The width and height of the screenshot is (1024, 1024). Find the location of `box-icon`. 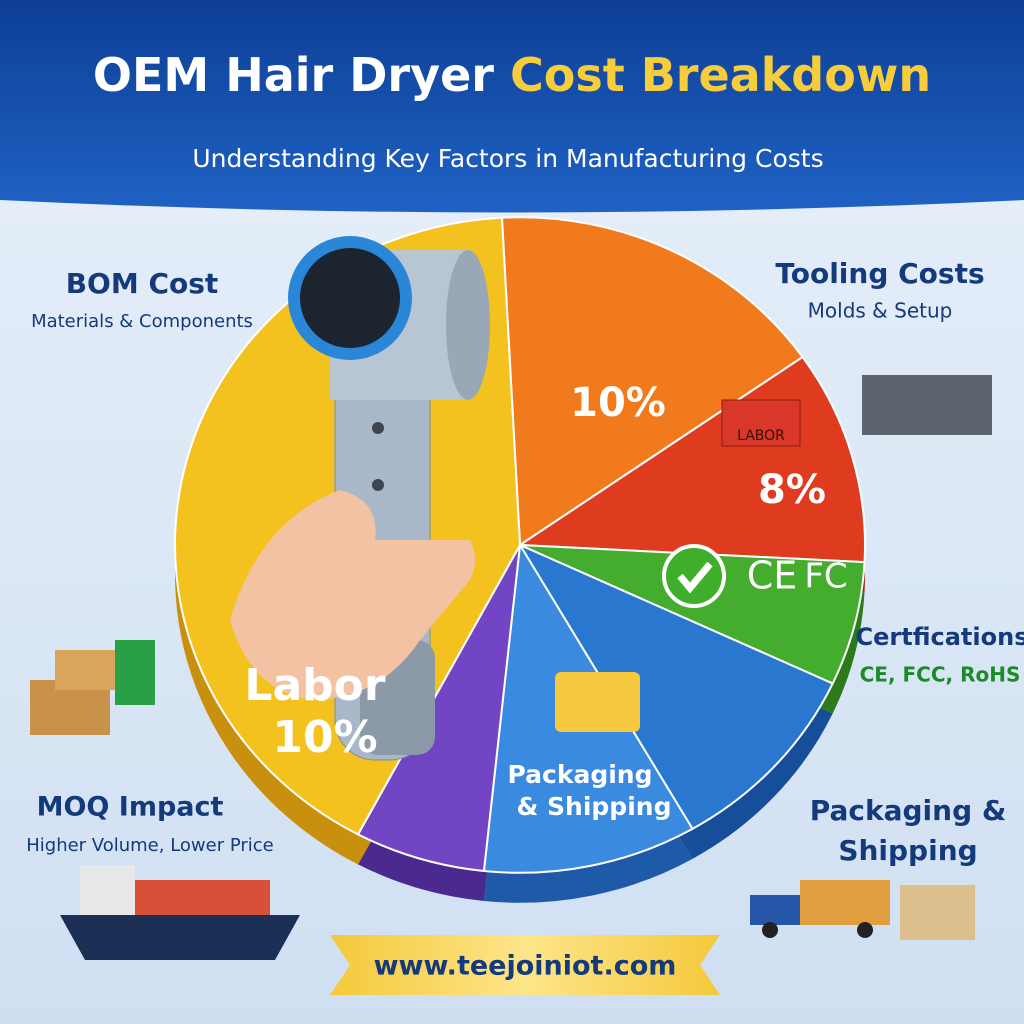

box-icon is located at coordinates (597, 702).